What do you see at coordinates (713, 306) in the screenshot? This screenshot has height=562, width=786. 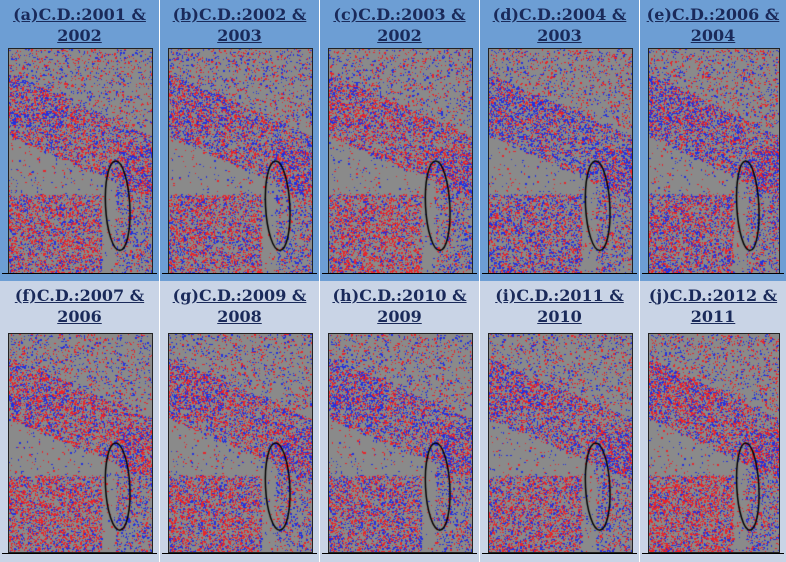 I see `panel-caption: (j)C.D.:2012 & 2011` at bounding box center [713, 306].